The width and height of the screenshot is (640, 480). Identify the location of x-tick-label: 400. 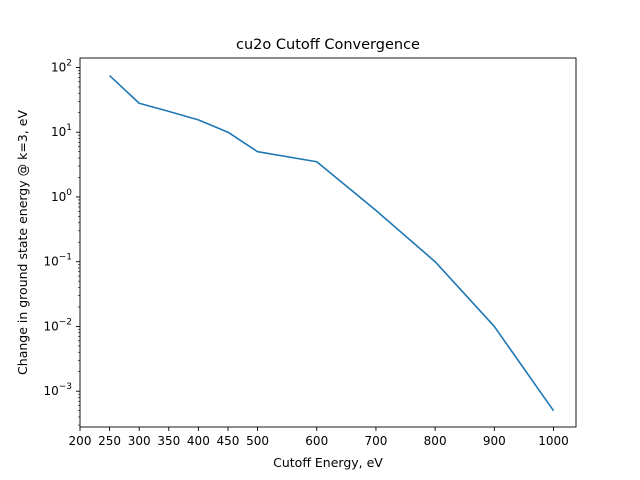
(198, 441).